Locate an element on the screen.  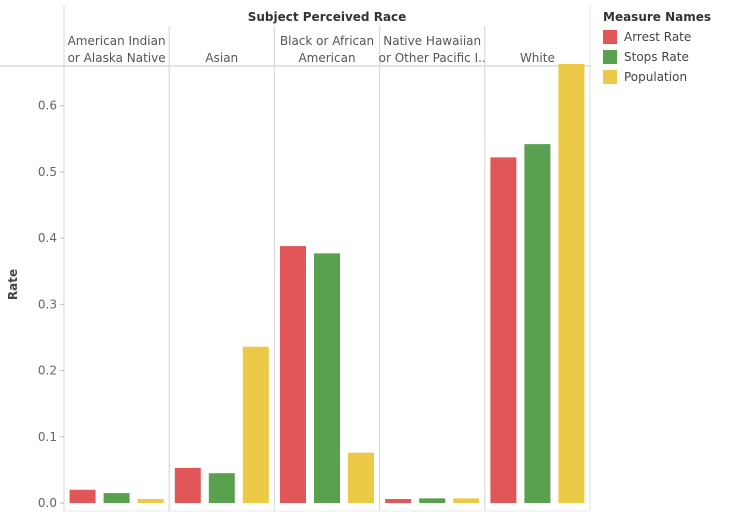
legend-label-arrest-rate: Arrest Rate is located at coordinates (658, 37).